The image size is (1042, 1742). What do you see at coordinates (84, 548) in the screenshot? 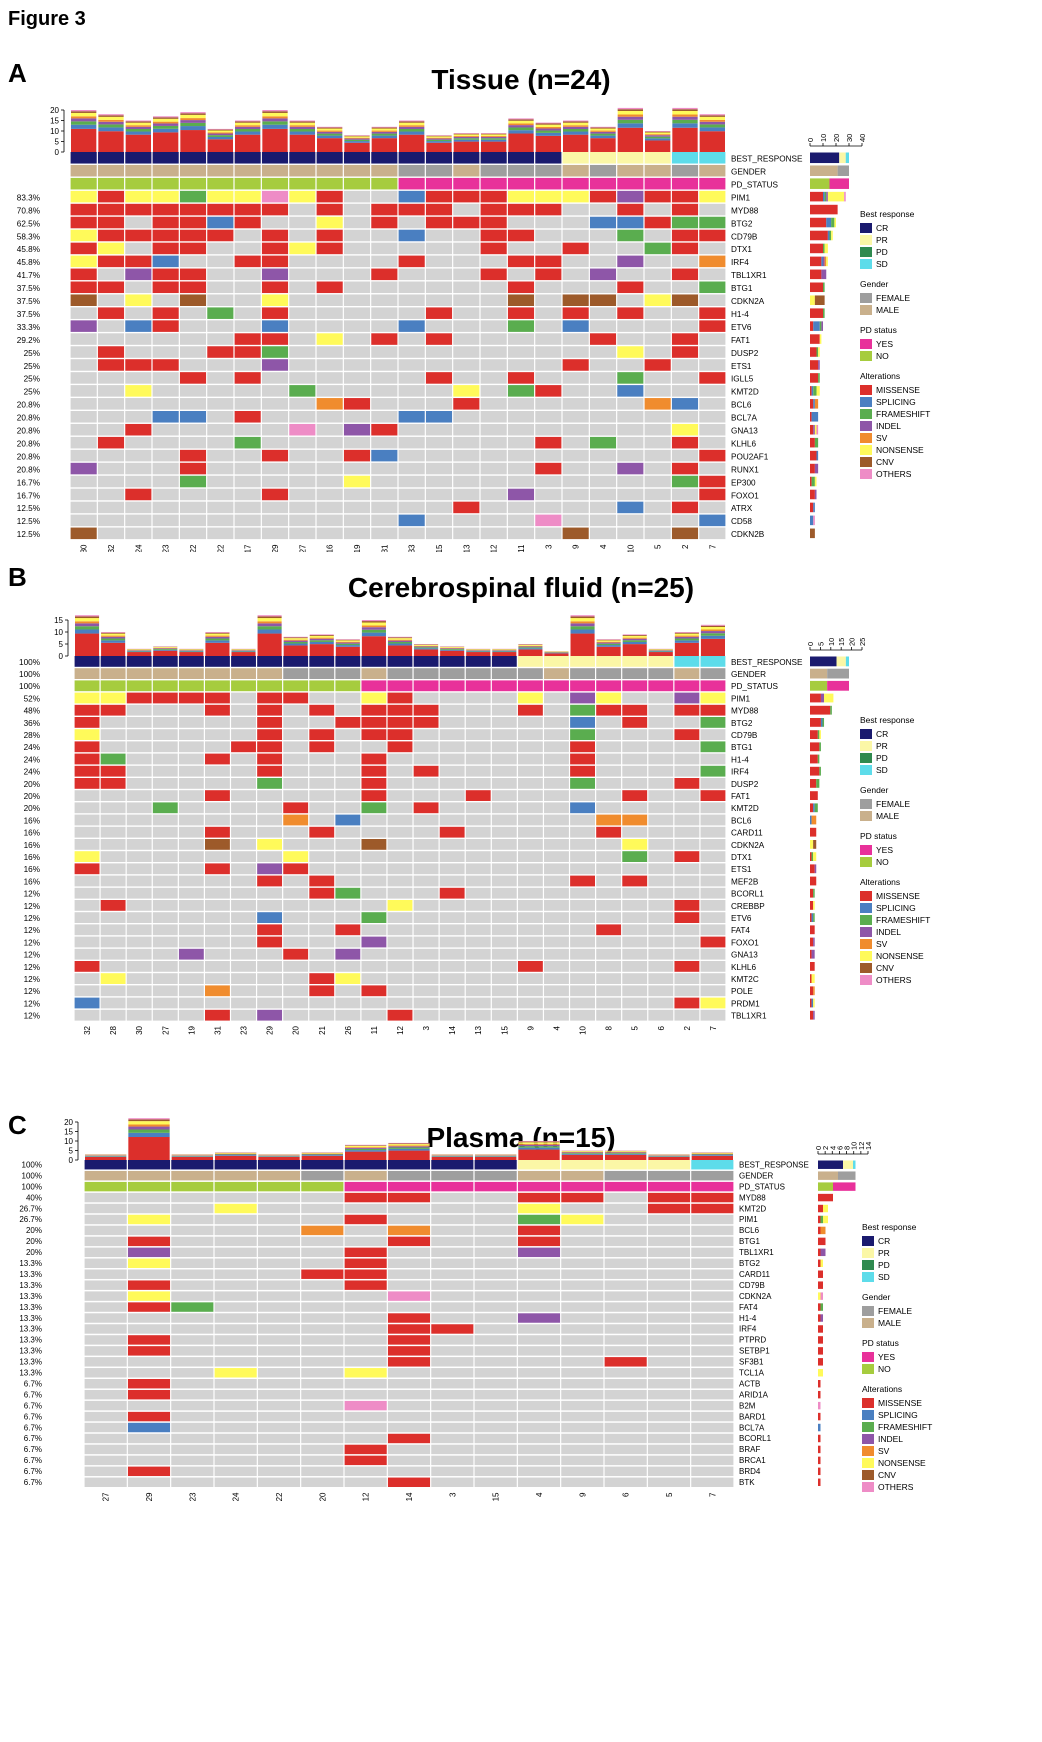
I see `sample-label: 30` at bounding box center [84, 548].